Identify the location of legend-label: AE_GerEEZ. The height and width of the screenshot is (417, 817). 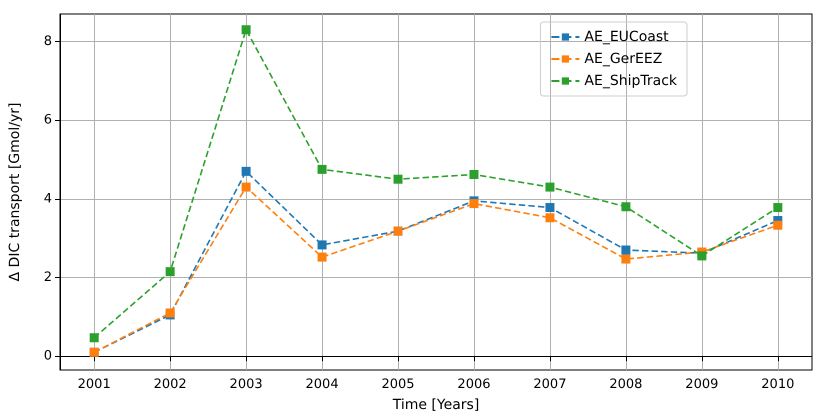
(623, 59).